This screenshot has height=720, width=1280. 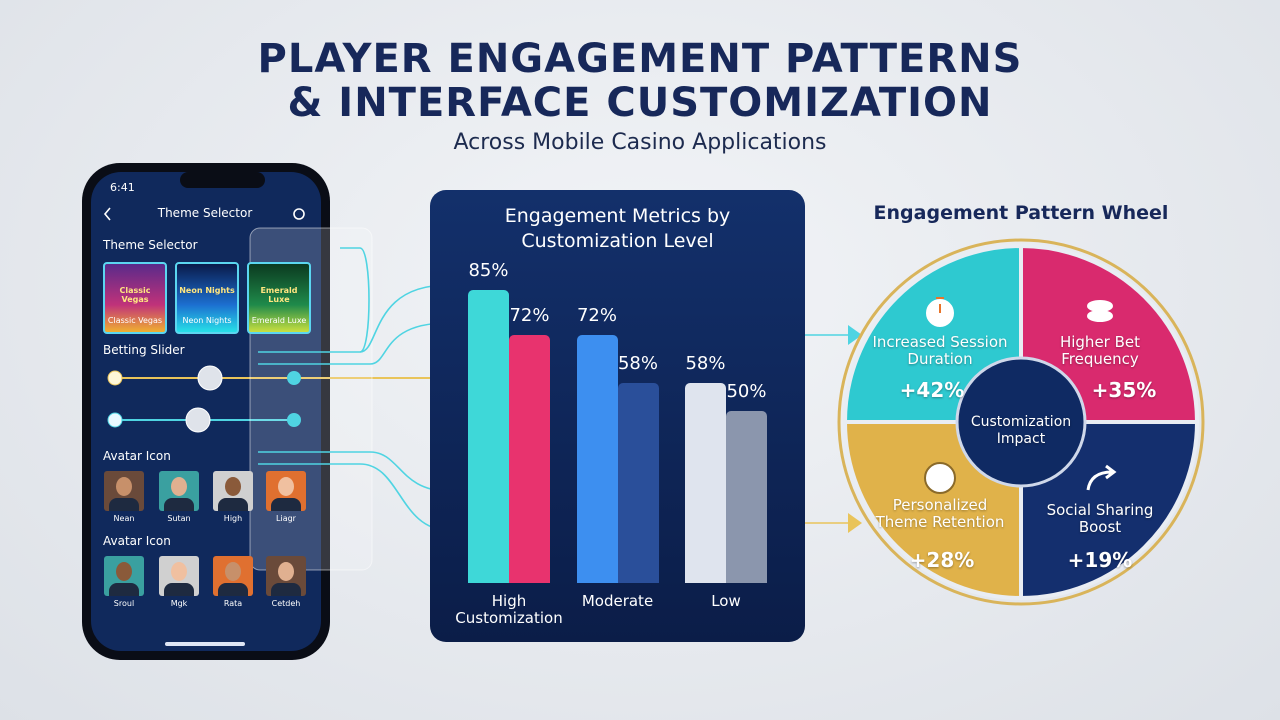 What do you see at coordinates (207, 320) in the screenshot?
I see `theme-caption: Neon Nights` at bounding box center [207, 320].